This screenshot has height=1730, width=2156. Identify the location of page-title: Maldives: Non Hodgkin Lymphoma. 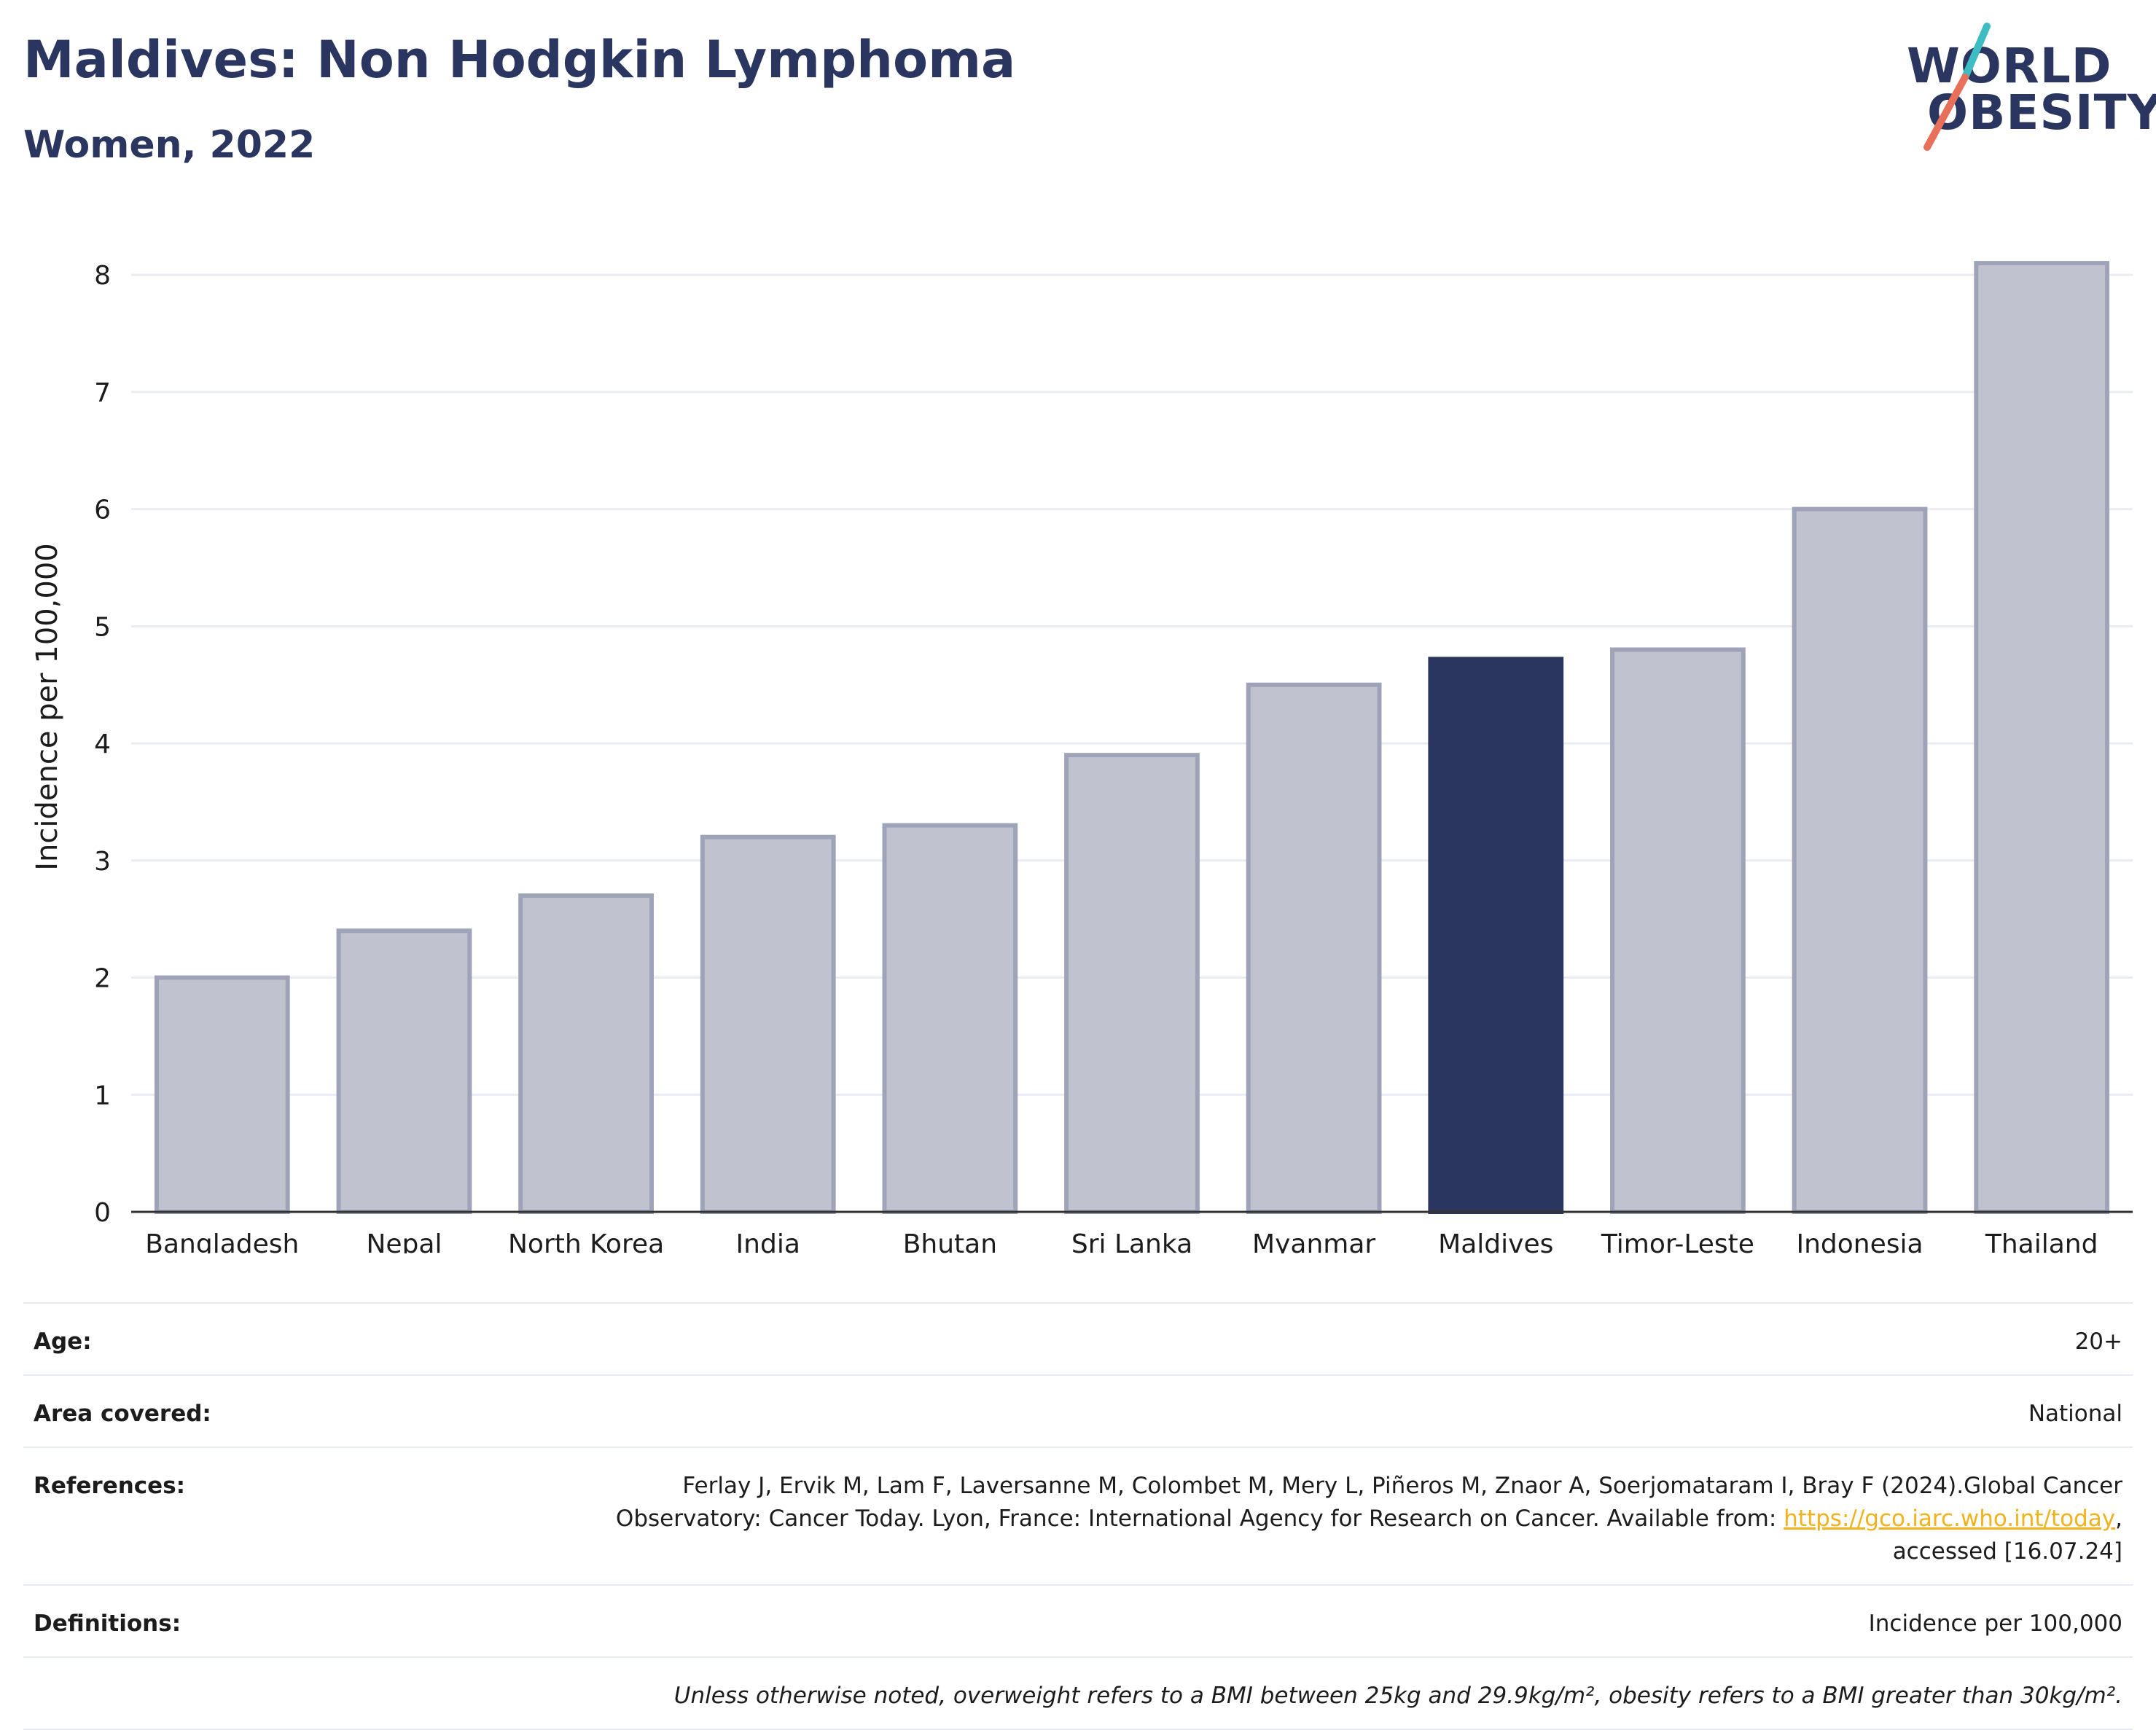
(520, 60).